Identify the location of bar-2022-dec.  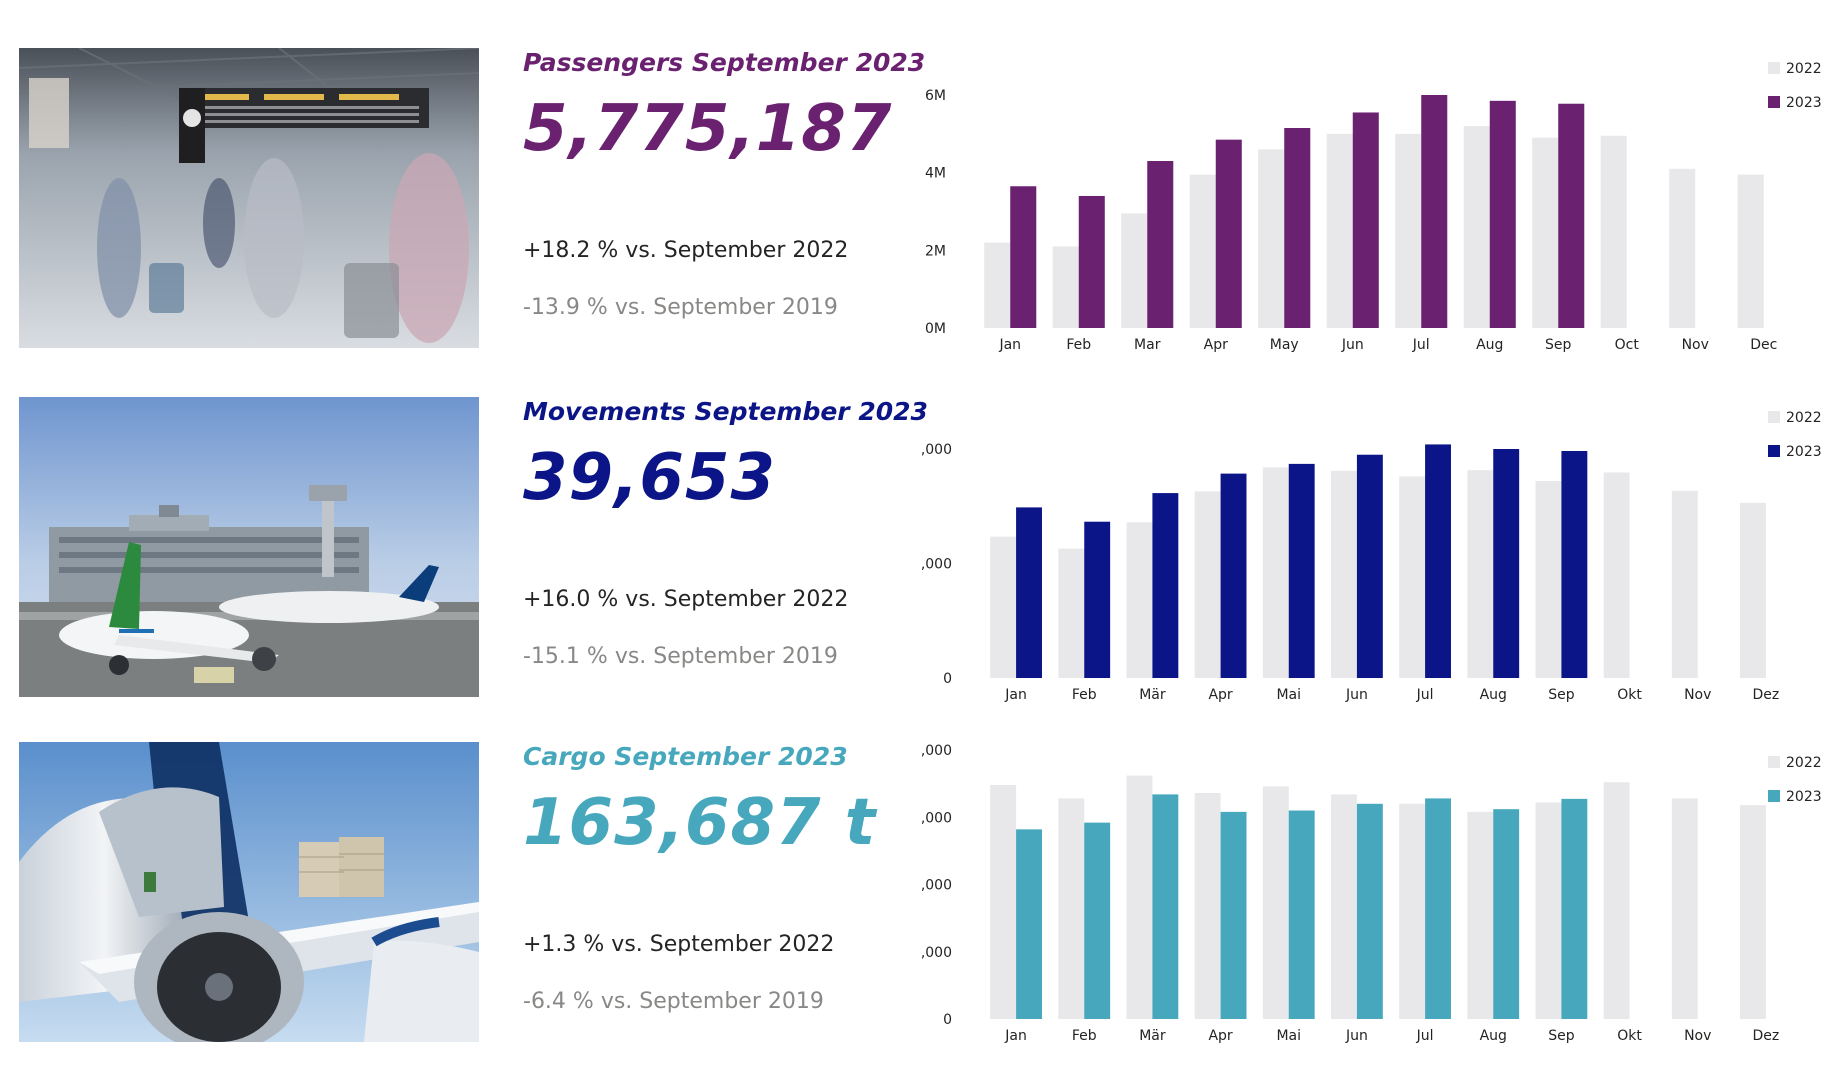
(1750, 251).